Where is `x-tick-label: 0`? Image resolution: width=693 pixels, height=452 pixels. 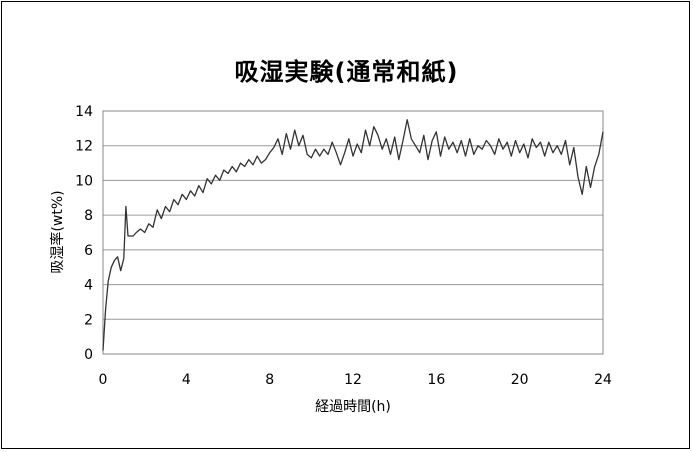
x-tick-label: 0 is located at coordinates (103, 380).